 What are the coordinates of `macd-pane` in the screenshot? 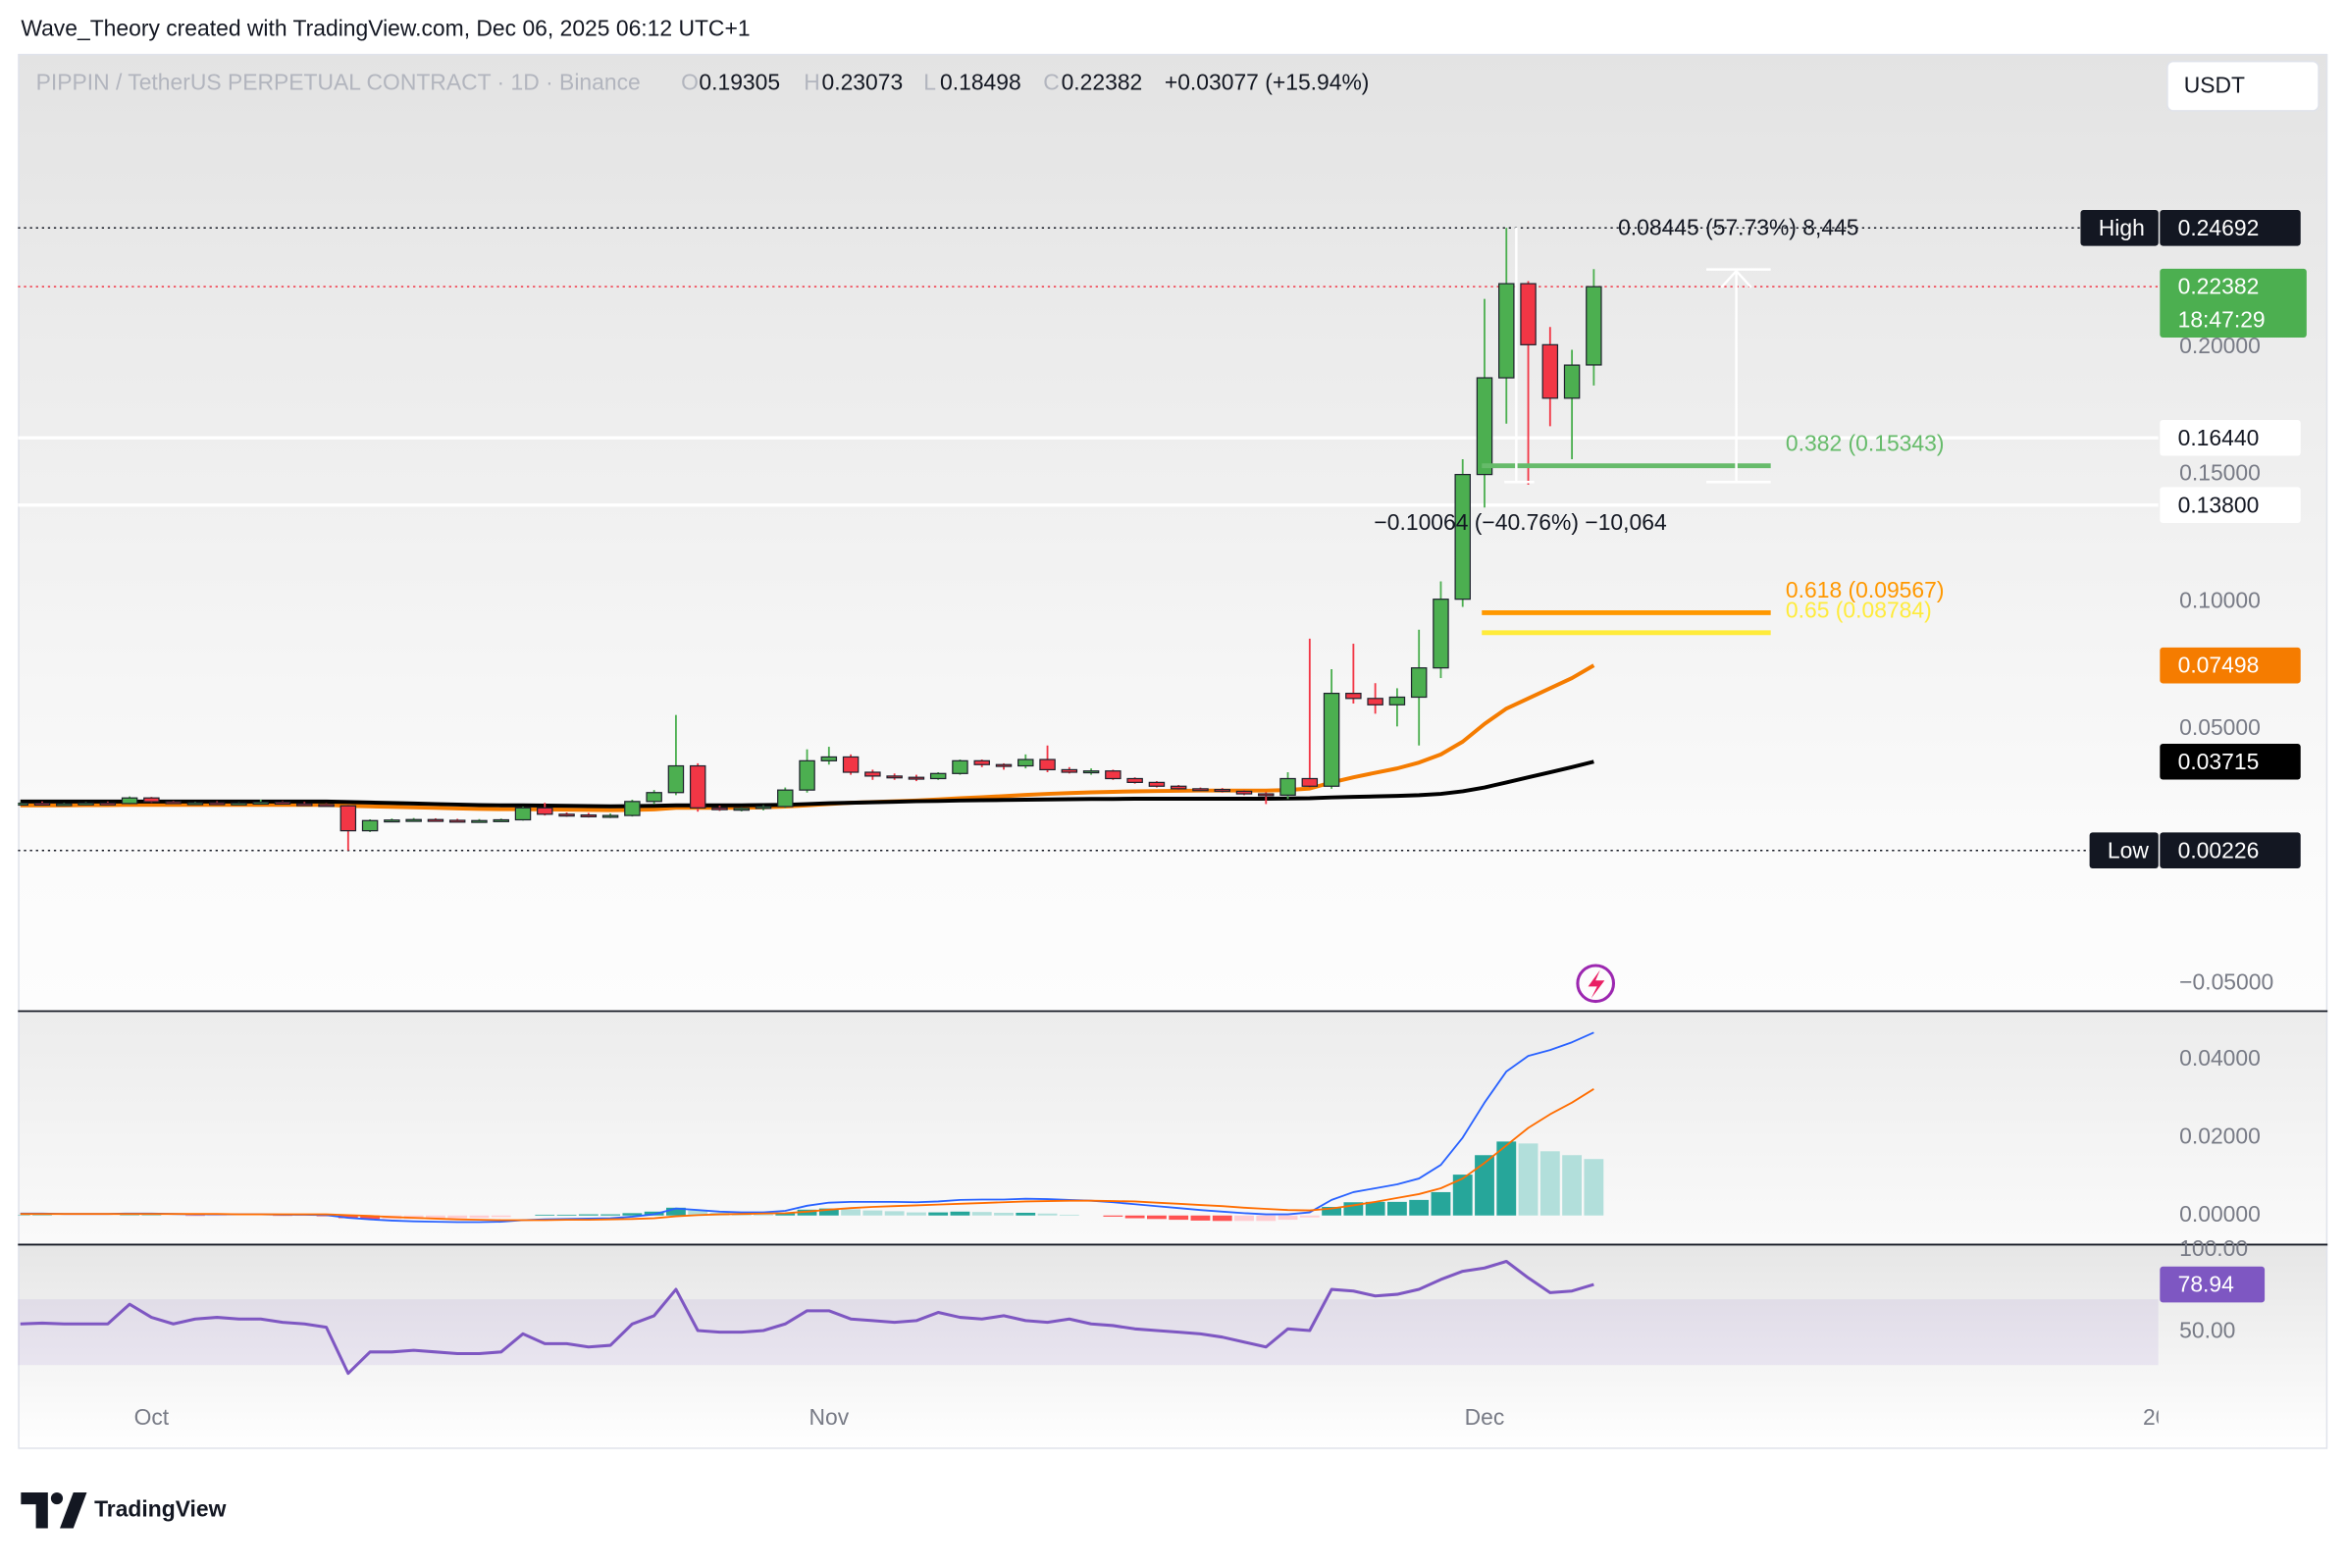 It's located at (1173, 1128).